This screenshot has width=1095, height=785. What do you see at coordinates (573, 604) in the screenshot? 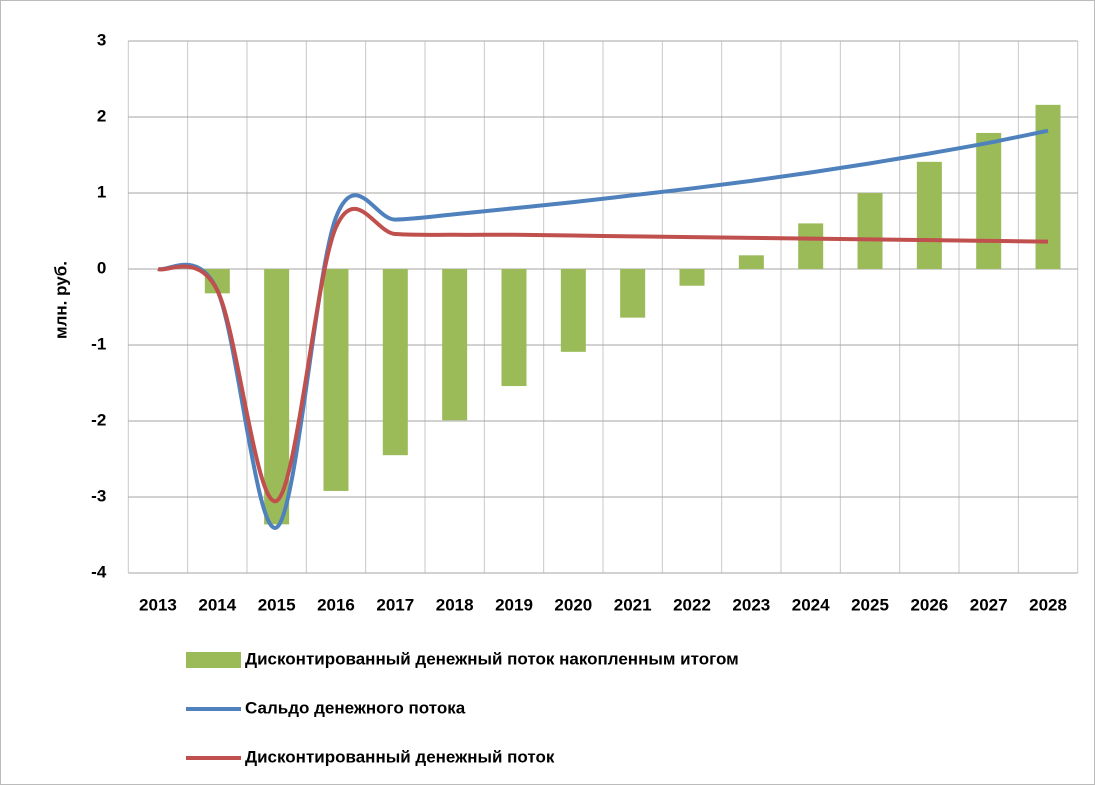
I see `x-tick-label: 2020` at bounding box center [573, 604].